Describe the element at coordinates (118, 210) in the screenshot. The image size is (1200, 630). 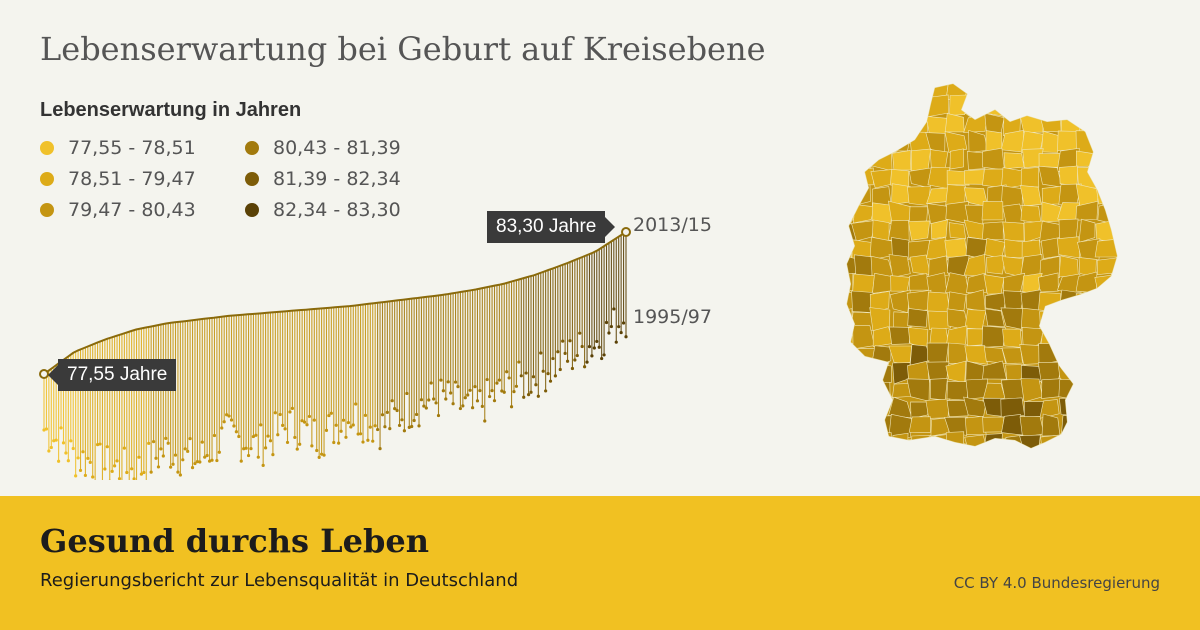
I see `legend-item-3: 79,47 - 80,43` at that location.